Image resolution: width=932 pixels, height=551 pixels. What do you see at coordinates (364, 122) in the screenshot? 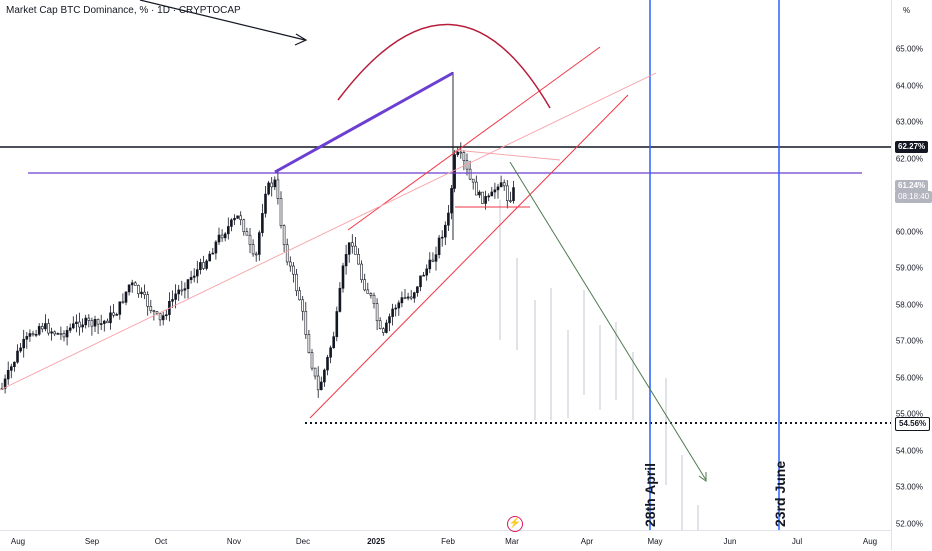
I see `purple-trend-line` at bounding box center [364, 122].